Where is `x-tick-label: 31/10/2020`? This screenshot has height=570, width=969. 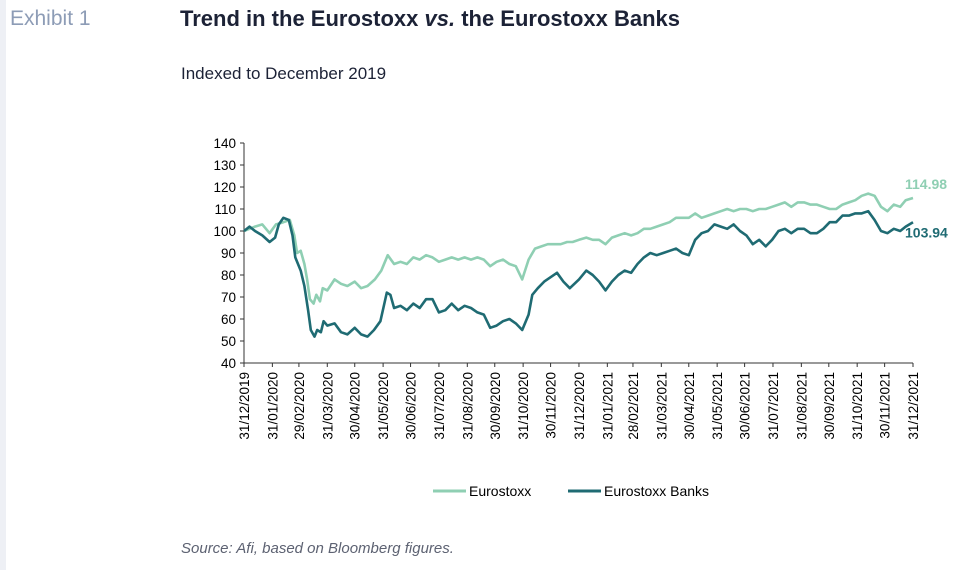 x-tick-label: 31/10/2020 is located at coordinates (523, 406).